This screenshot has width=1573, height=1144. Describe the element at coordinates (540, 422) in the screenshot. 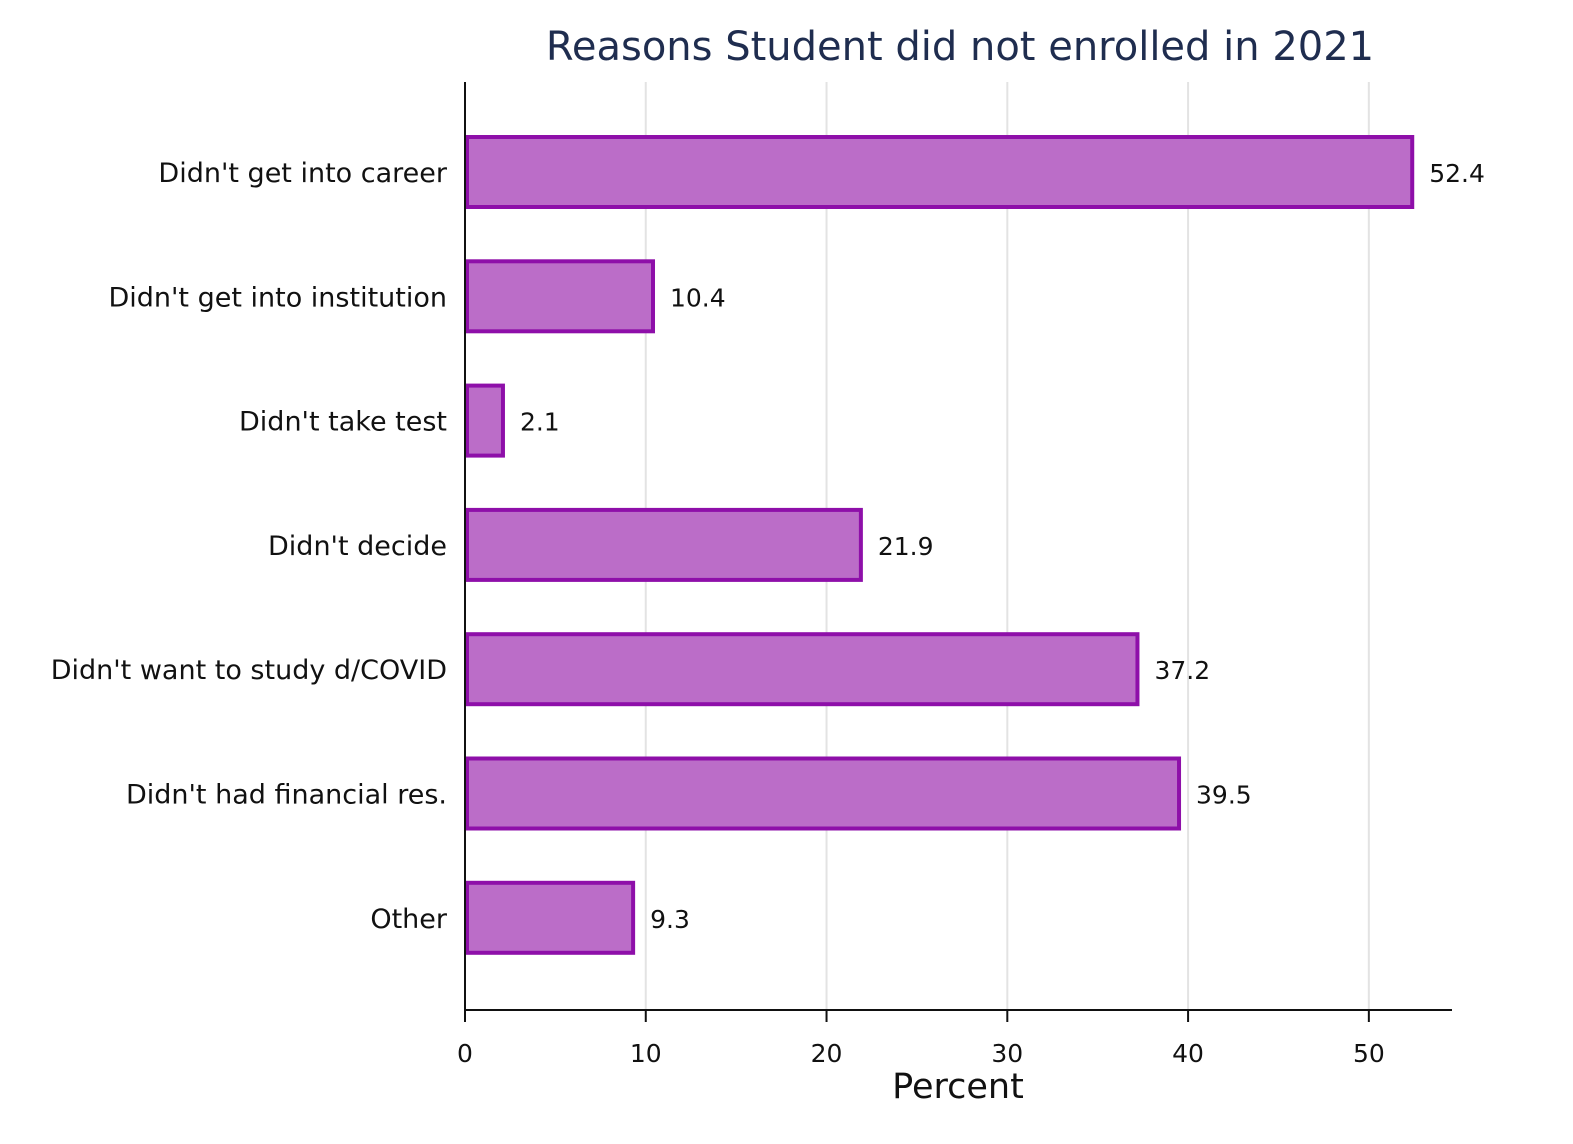

I see `value-label: 2.1` at that location.